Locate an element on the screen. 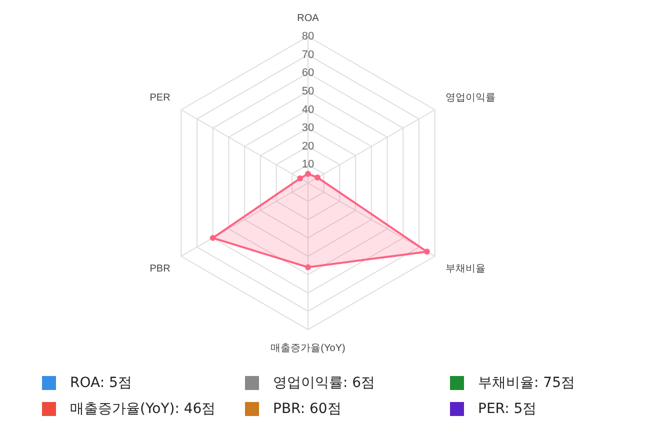 The image size is (650, 430). text: 영업이익률: 6점 is located at coordinates (324, 383).